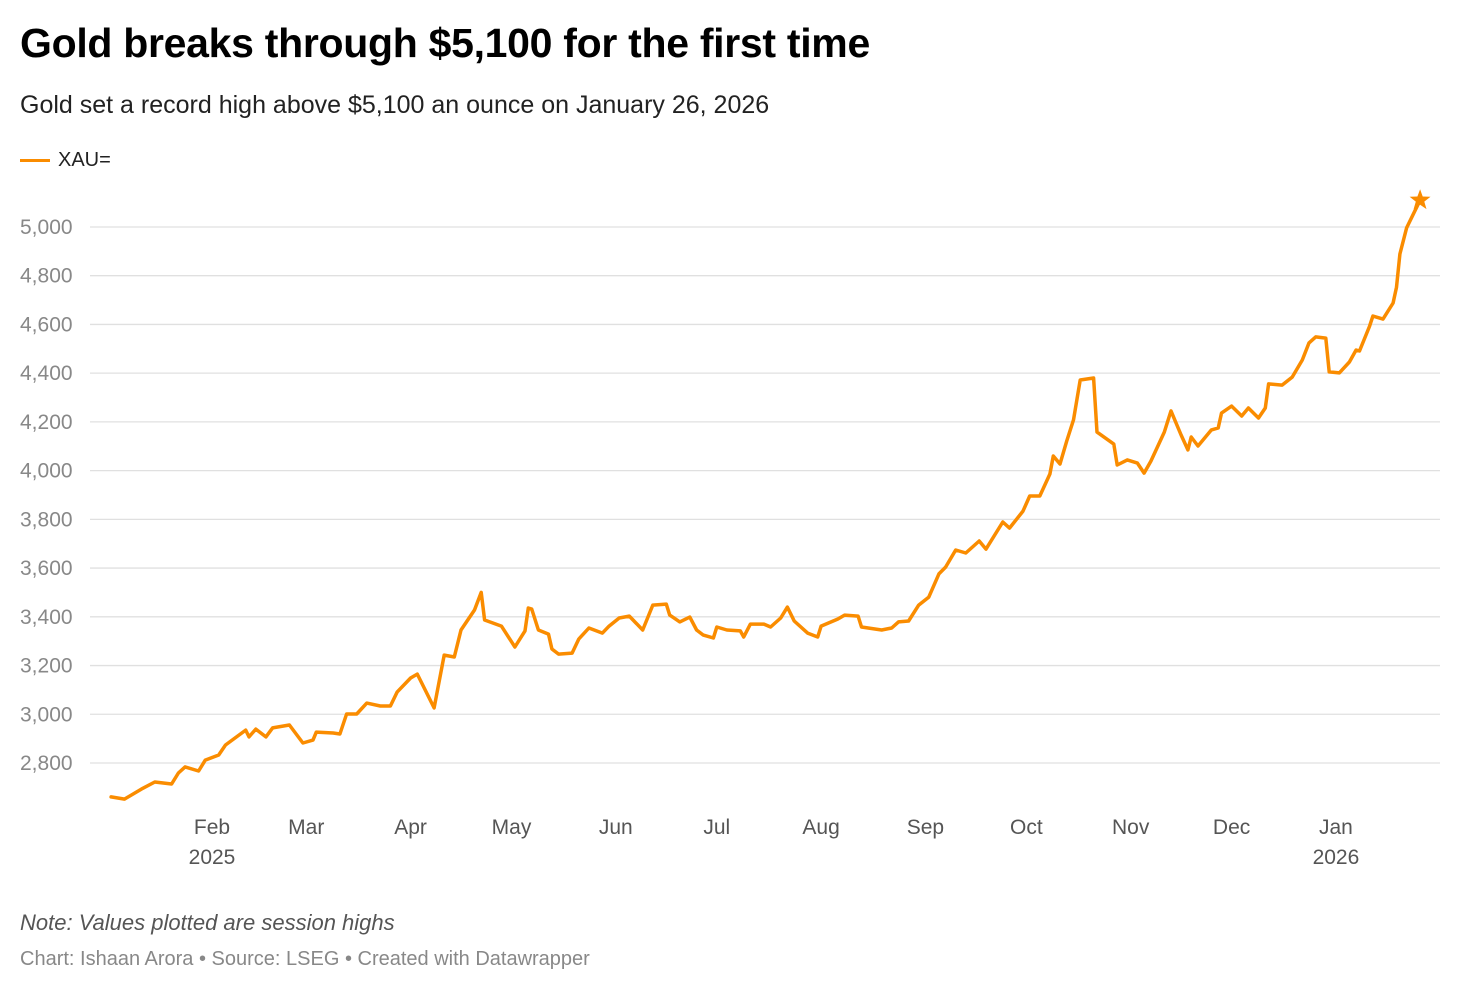 This screenshot has height=994, width=1460. What do you see at coordinates (46, 373) in the screenshot?
I see `y-tick-label: 4,400` at bounding box center [46, 373].